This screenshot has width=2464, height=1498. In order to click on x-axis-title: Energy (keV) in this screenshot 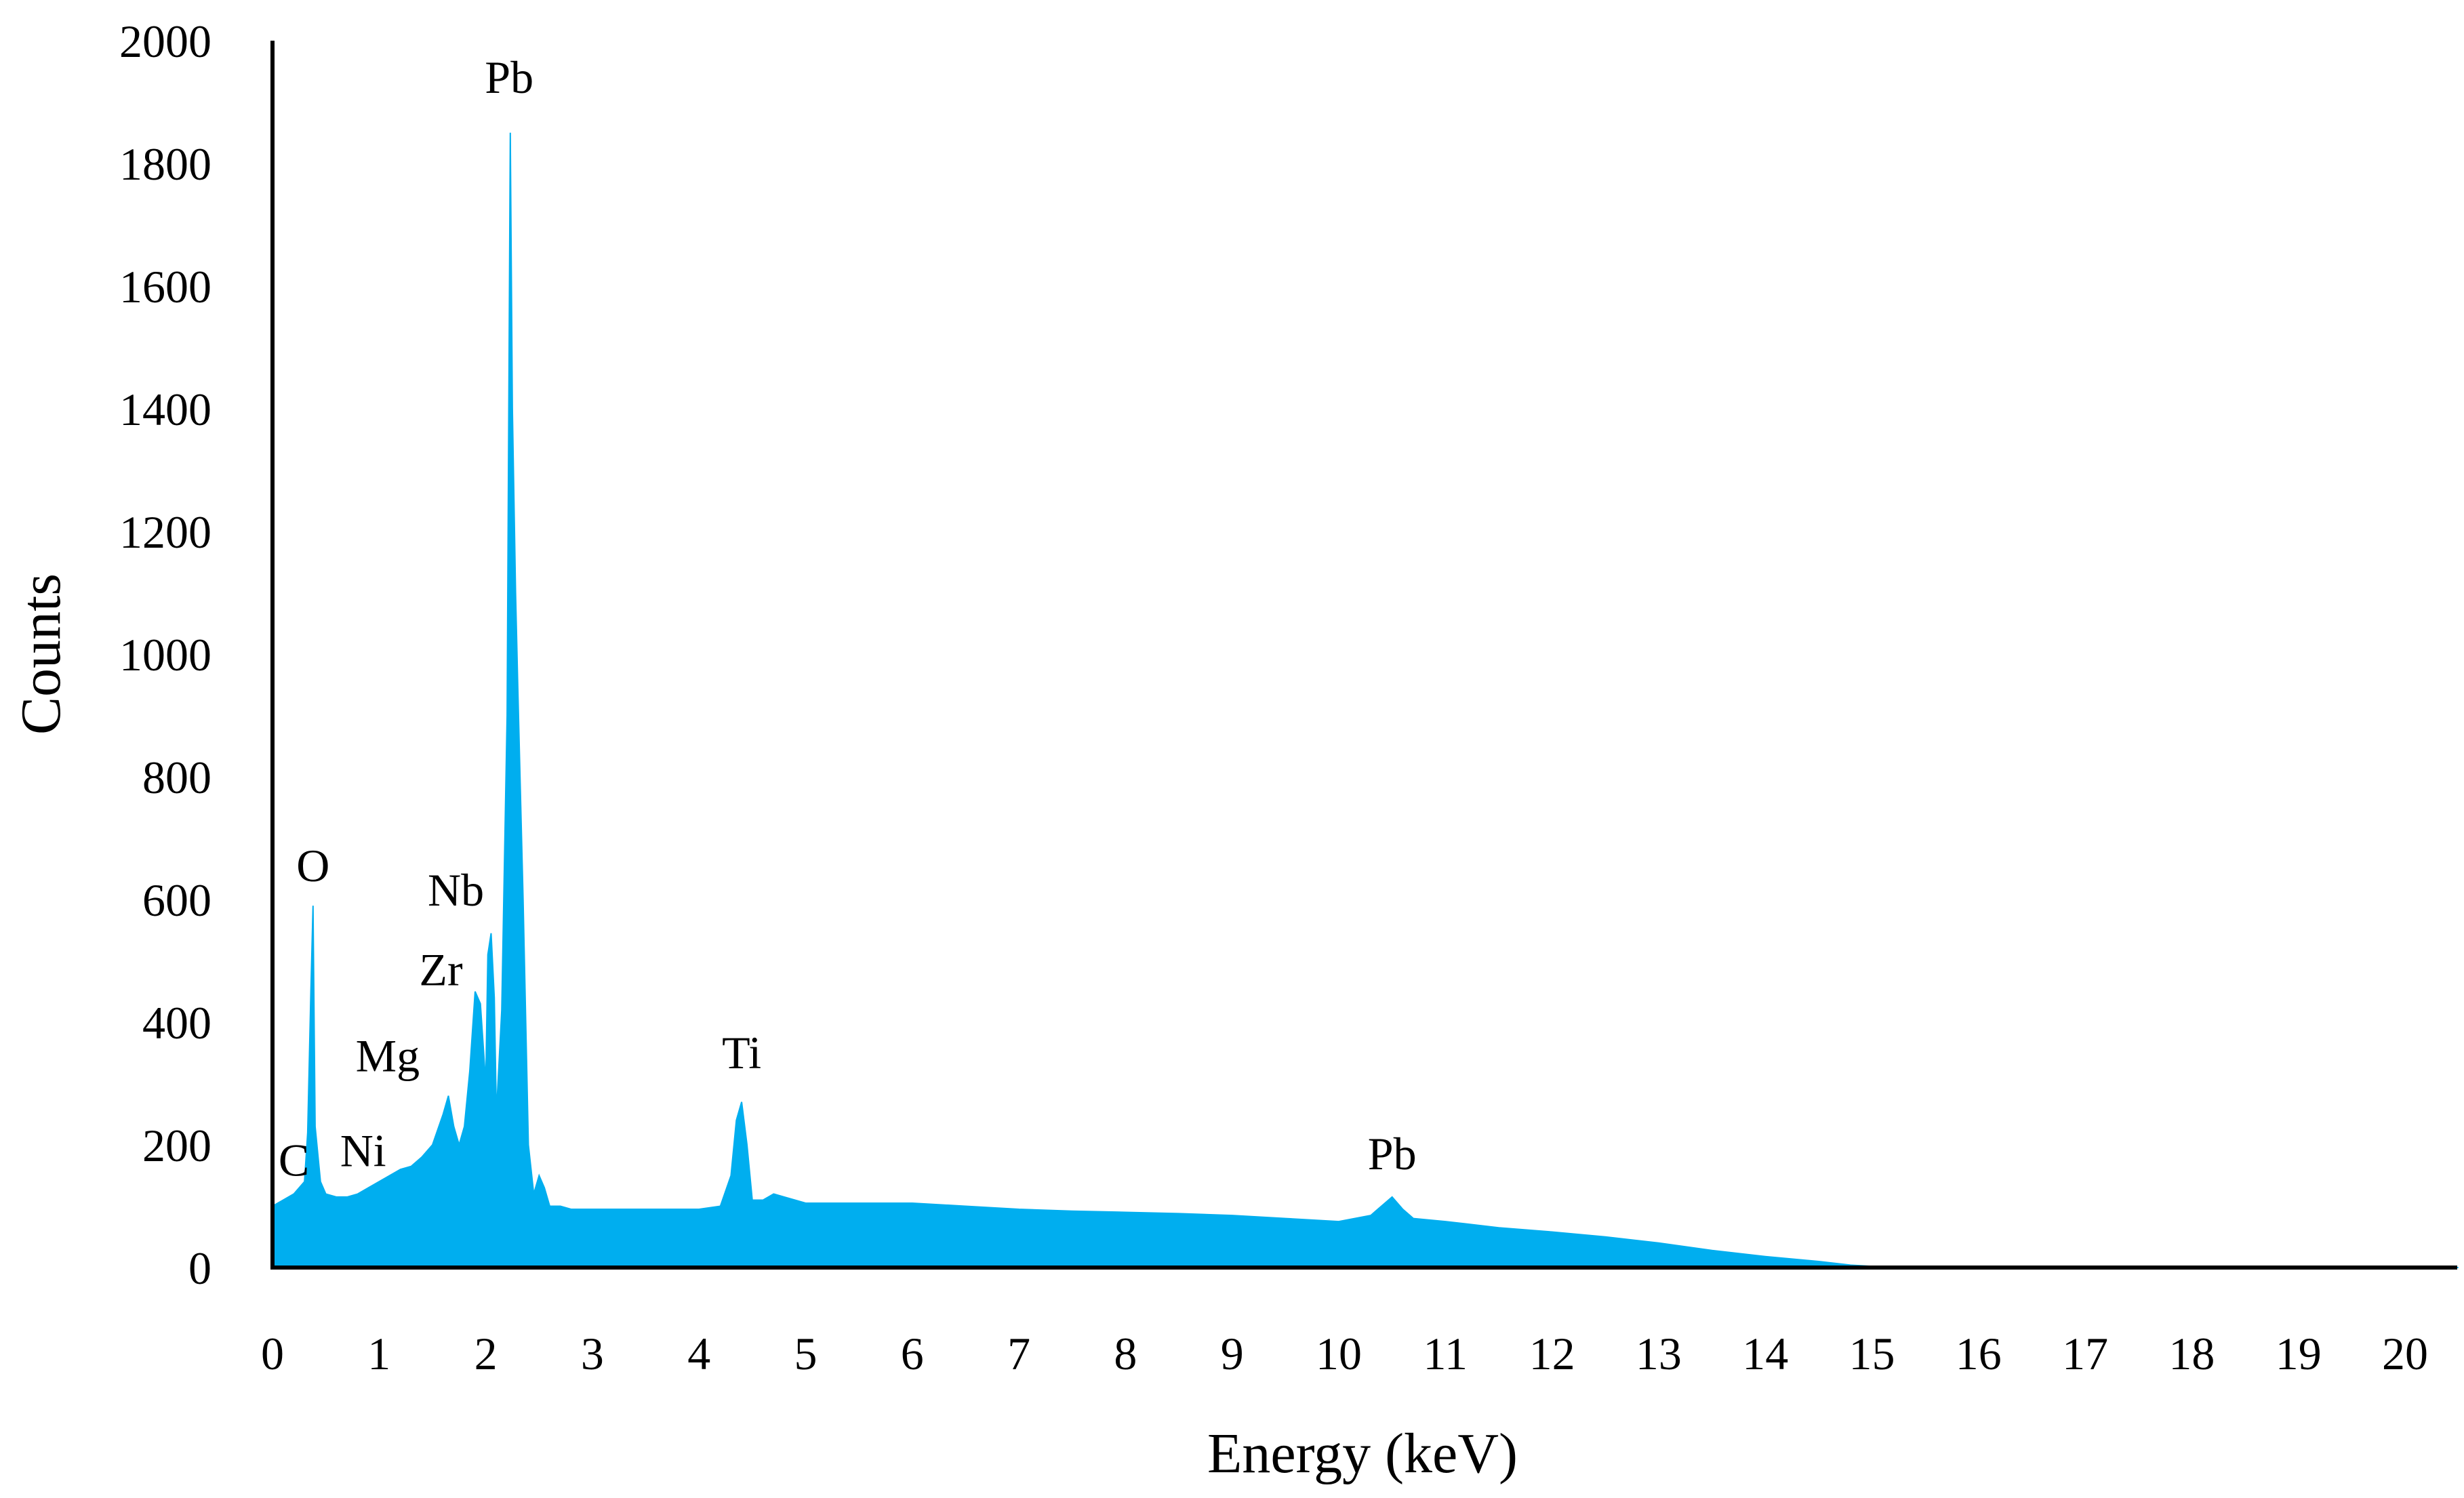, I will do `click(1362, 1453)`.